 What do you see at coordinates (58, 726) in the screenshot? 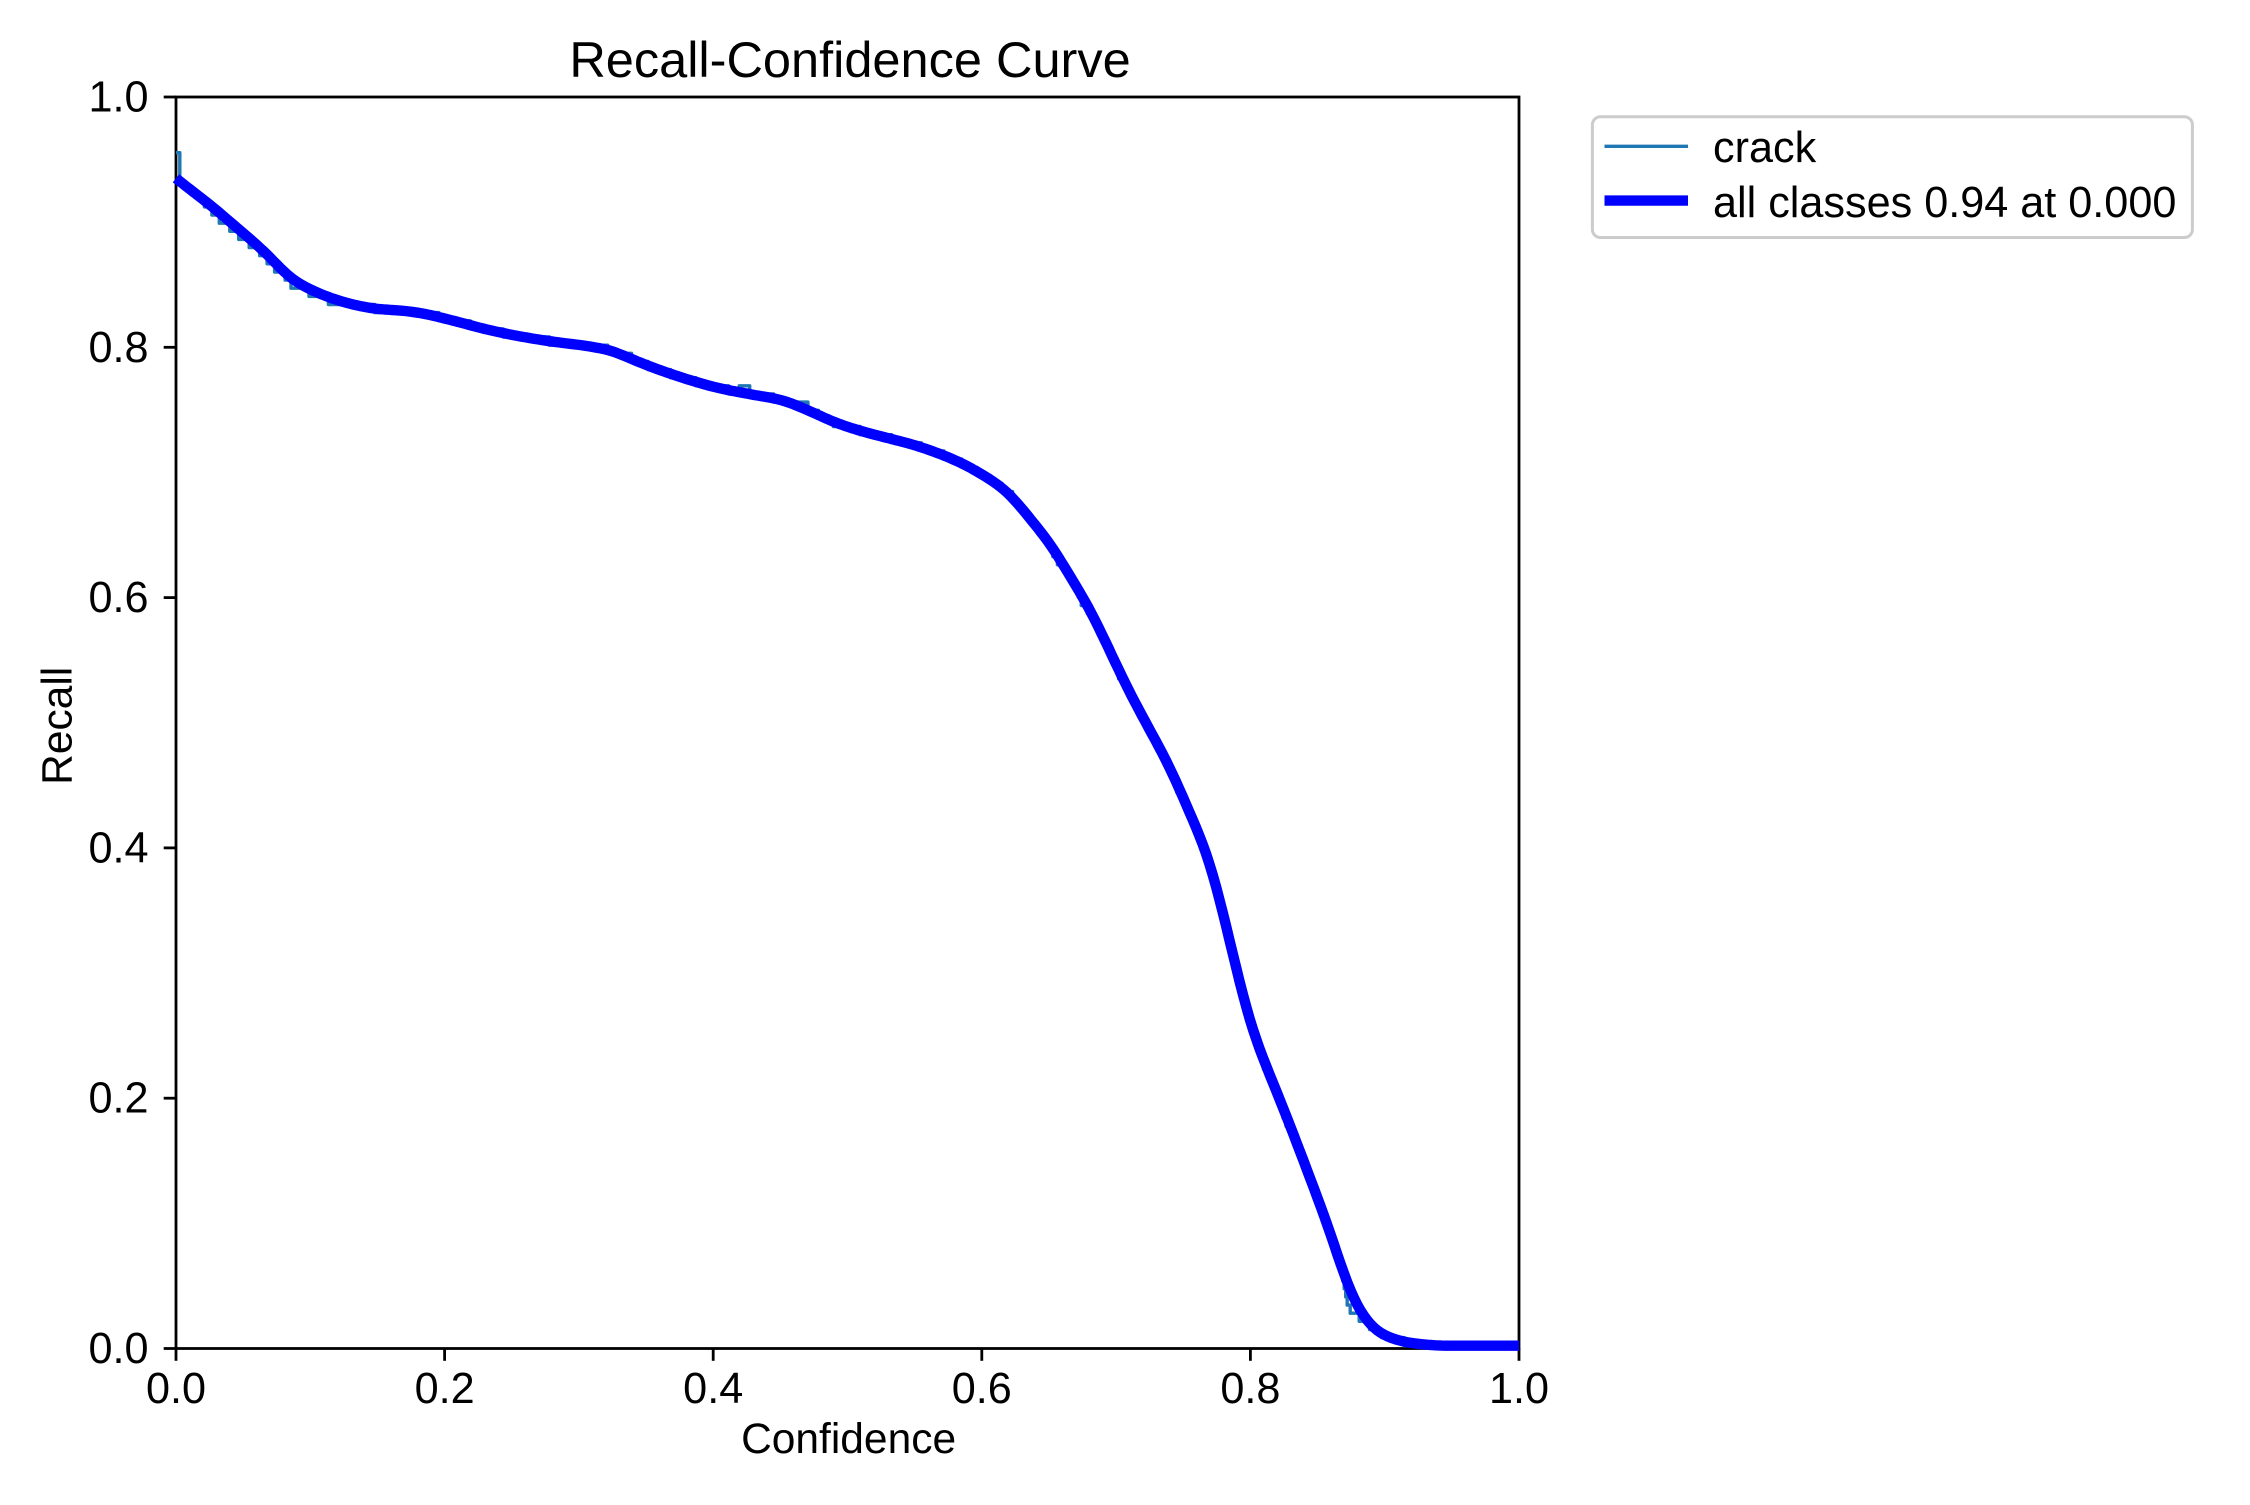
I see `svg-text: Recall` at bounding box center [58, 726].